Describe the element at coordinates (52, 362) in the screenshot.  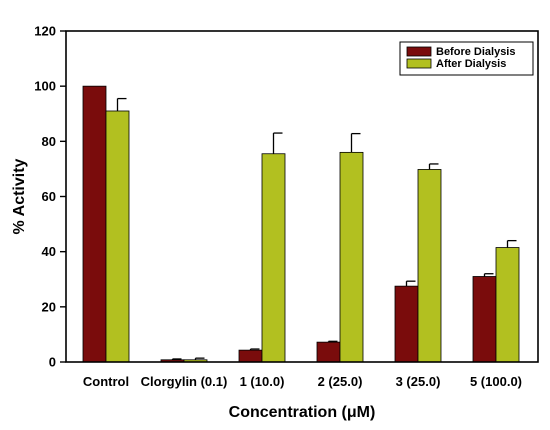
I see `y-tick-label: 0` at that location.